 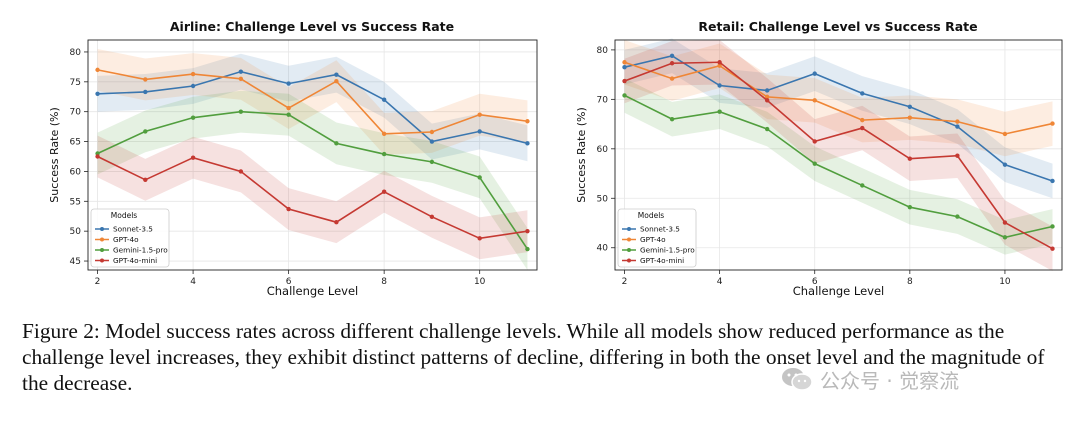 I want to click on x-axis-label: Challenge Level, so click(x=313, y=291).